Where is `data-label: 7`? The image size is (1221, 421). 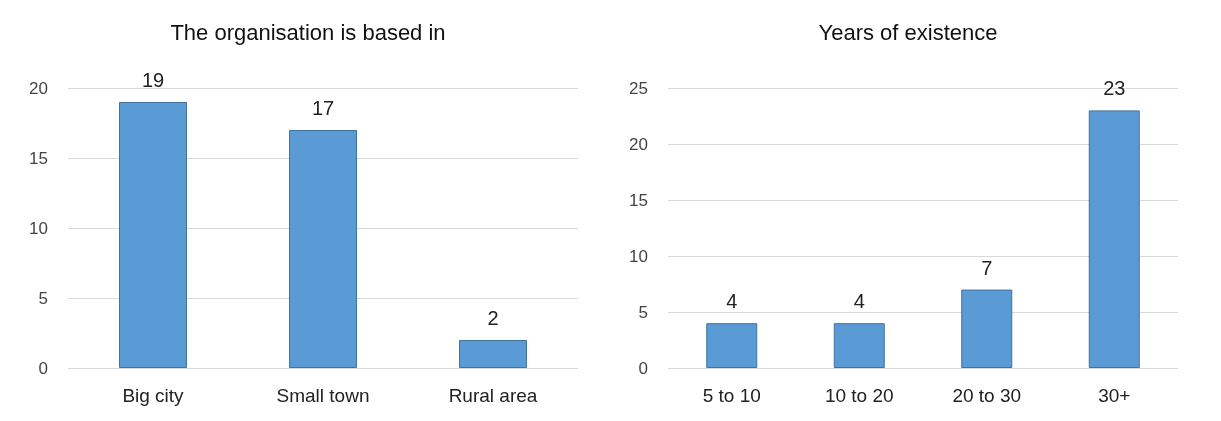 data-label: 7 is located at coordinates (987, 267).